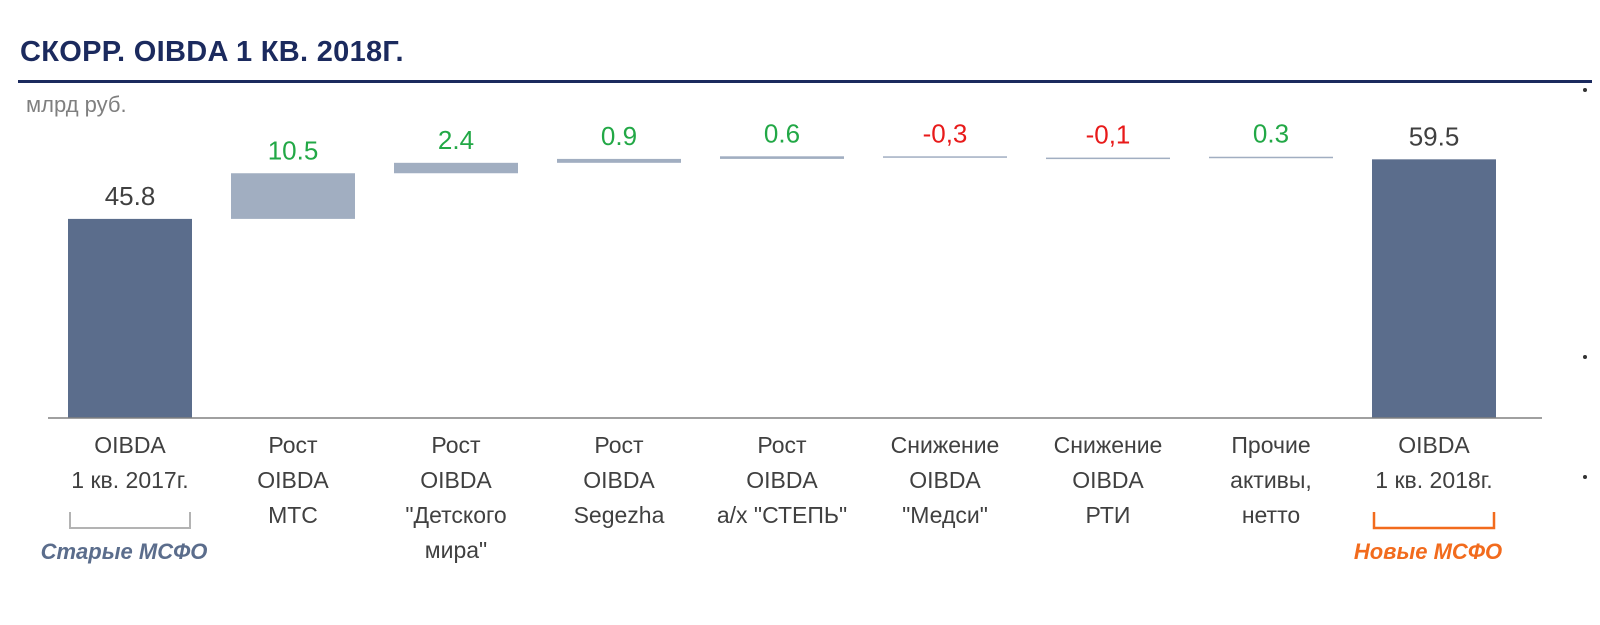 This screenshot has width=1600, height=625. I want to click on category-label-4-line-2: а/х "СТЕПЬ", so click(782, 515).